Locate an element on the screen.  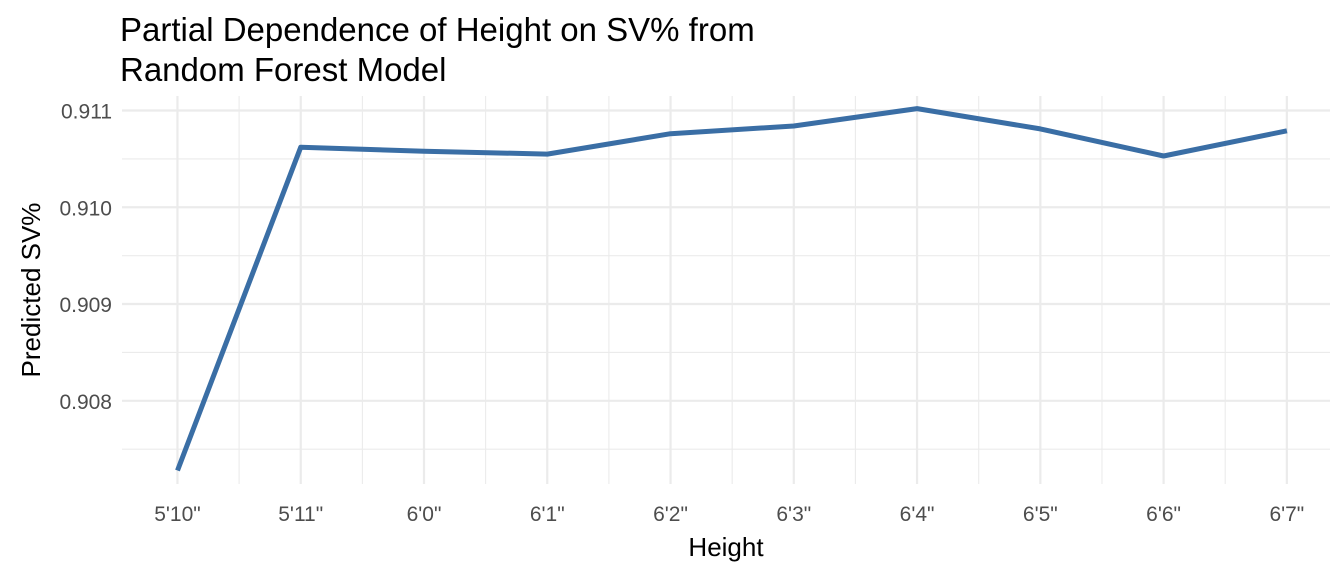
x-tick-label: 5'10" is located at coordinates (177, 514).